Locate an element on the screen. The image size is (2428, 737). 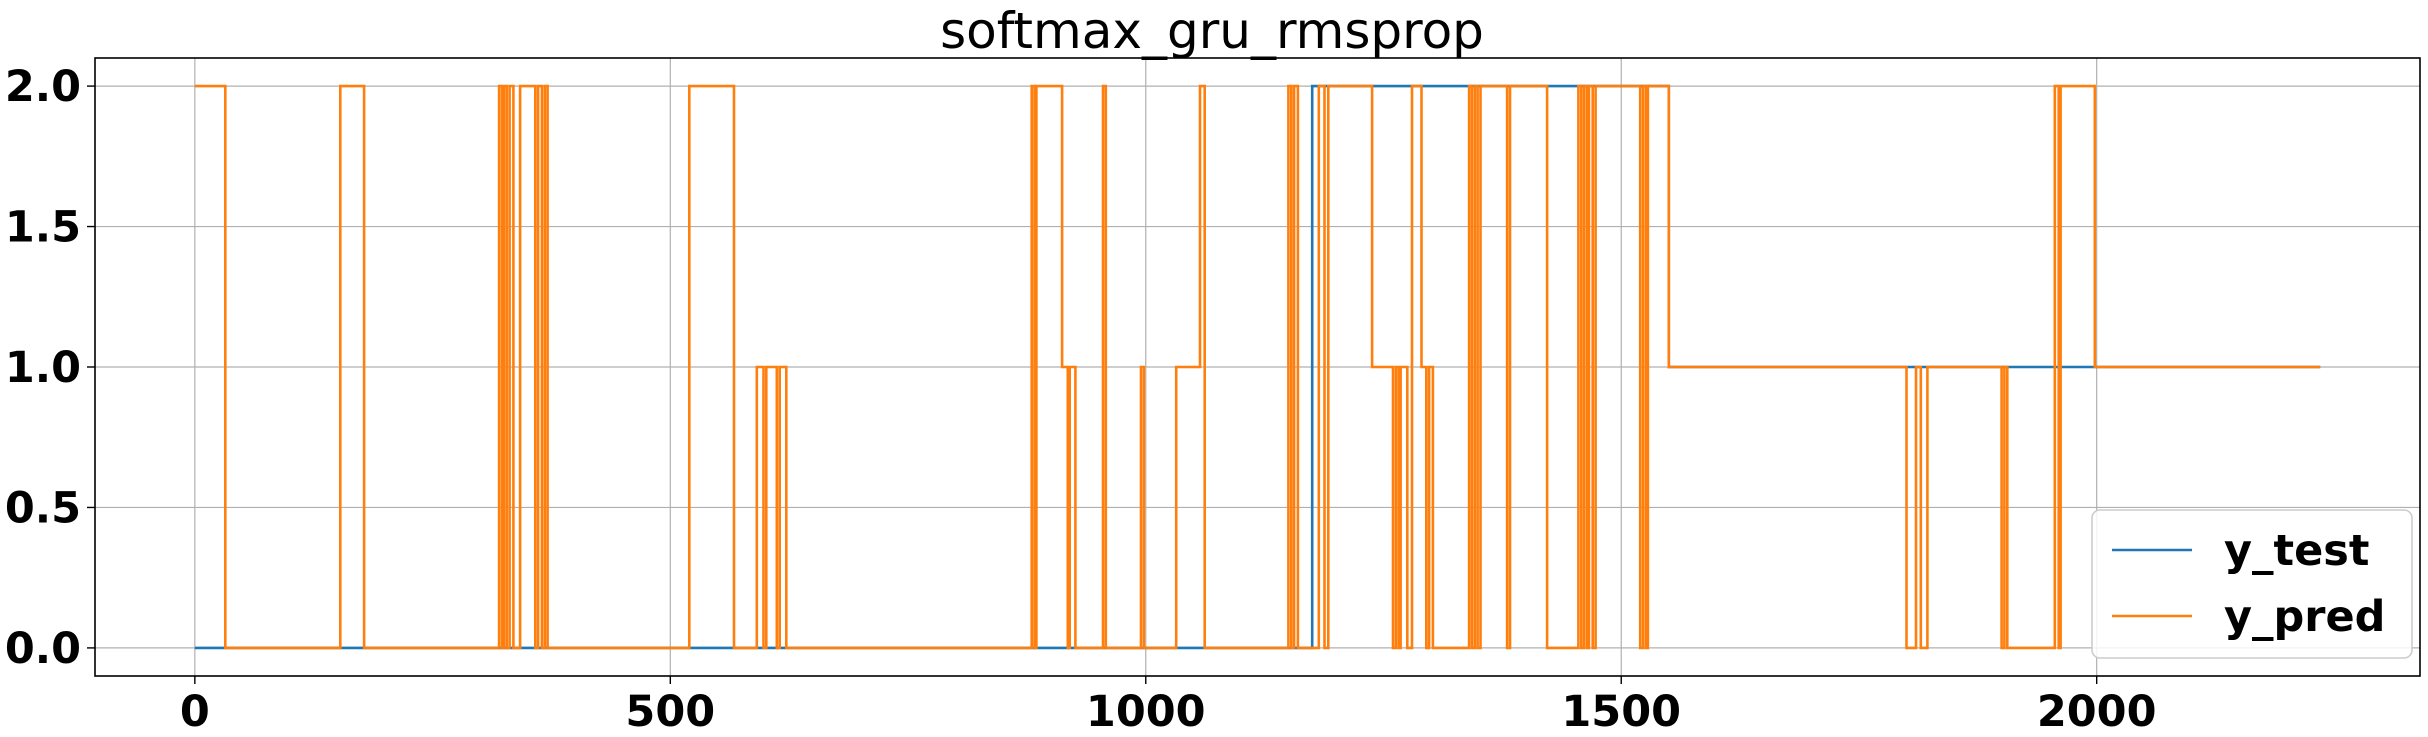
x-tick-label: 1000 is located at coordinates (1146, 712).